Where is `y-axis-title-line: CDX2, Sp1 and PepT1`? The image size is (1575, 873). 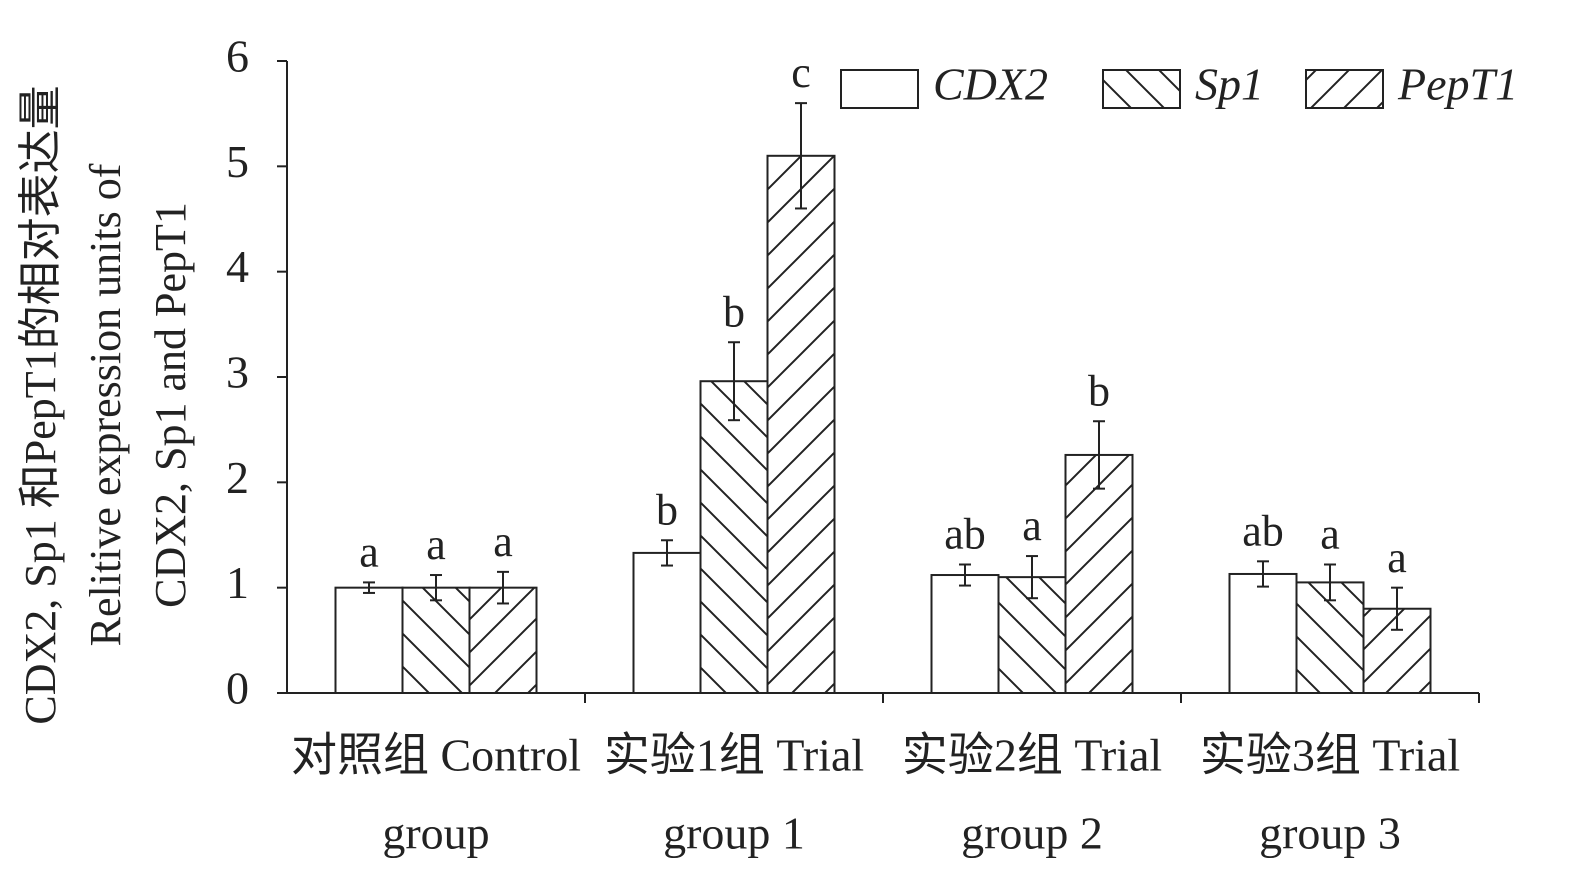
y-axis-title-line: CDX2, Sp1 and PepT1 is located at coordinates (170, 405).